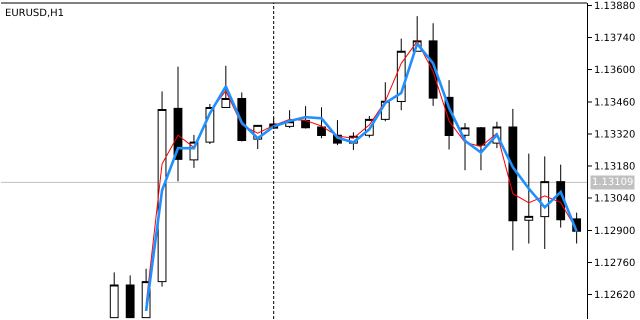 The height and width of the screenshot is (320, 640). Describe the element at coordinates (615, 167) in the screenshot. I see `y-tick-label: 1.13180` at that location.